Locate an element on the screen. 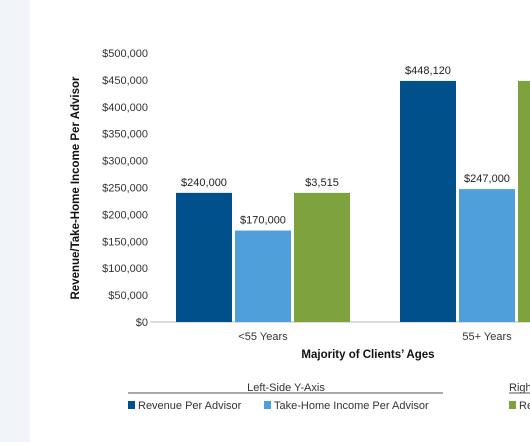 This screenshot has height=442, width=530. y-tick-label: $100,000 is located at coordinates (125, 269).